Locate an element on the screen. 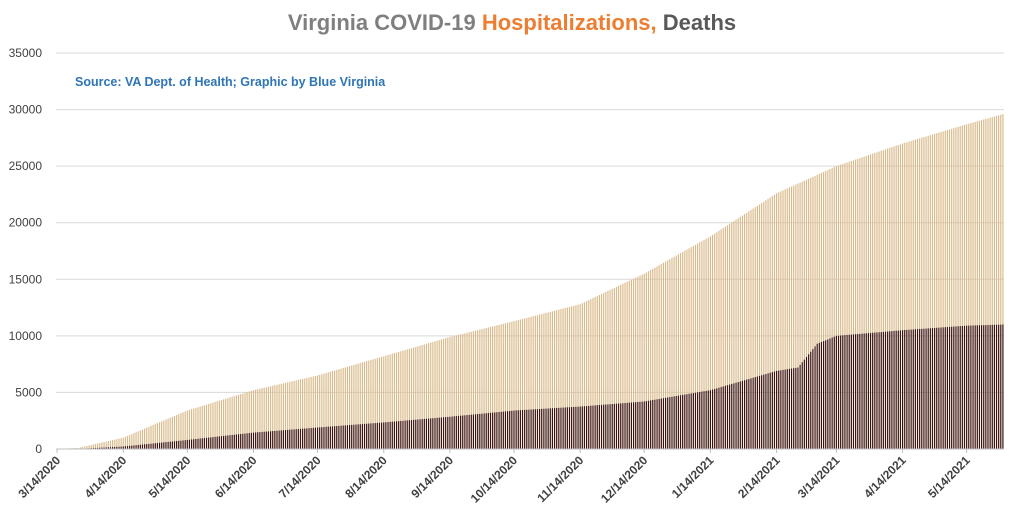  y-tick-label: 20000 is located at coordinates (26, 223).